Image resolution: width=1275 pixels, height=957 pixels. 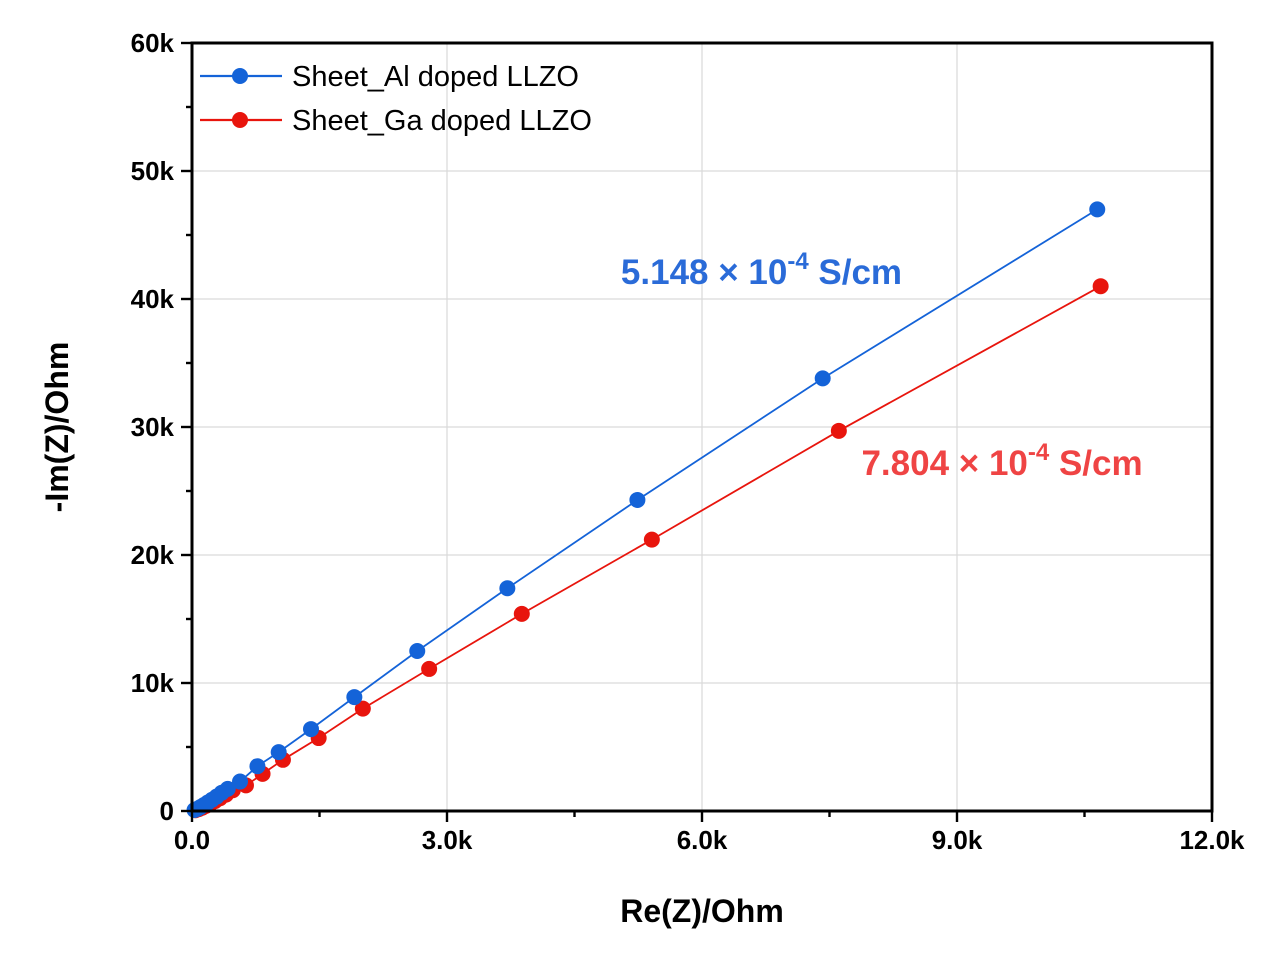 What do you see at coordinates (435, 77) in the screenshot?
I see `legend-label: Sheet_Al doped LLZO` at bounding box center [435, 77].